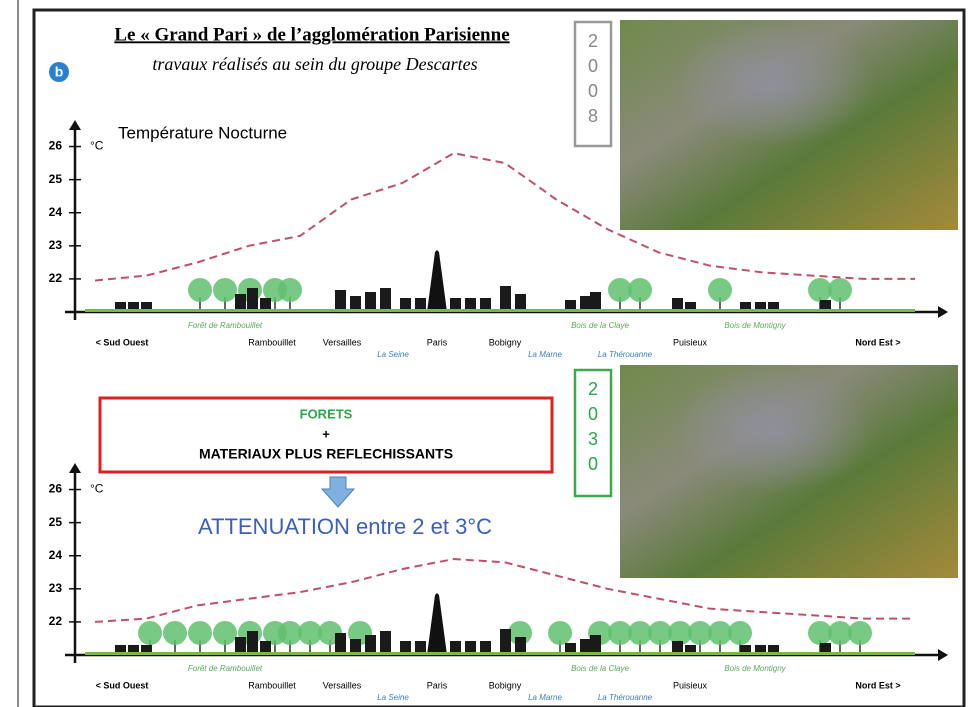 The width and height of the screenshot is (973, 707). I want to click on callout-line: MATERIAUX PLUS REFLECHISSANTS, so click(326, 454).